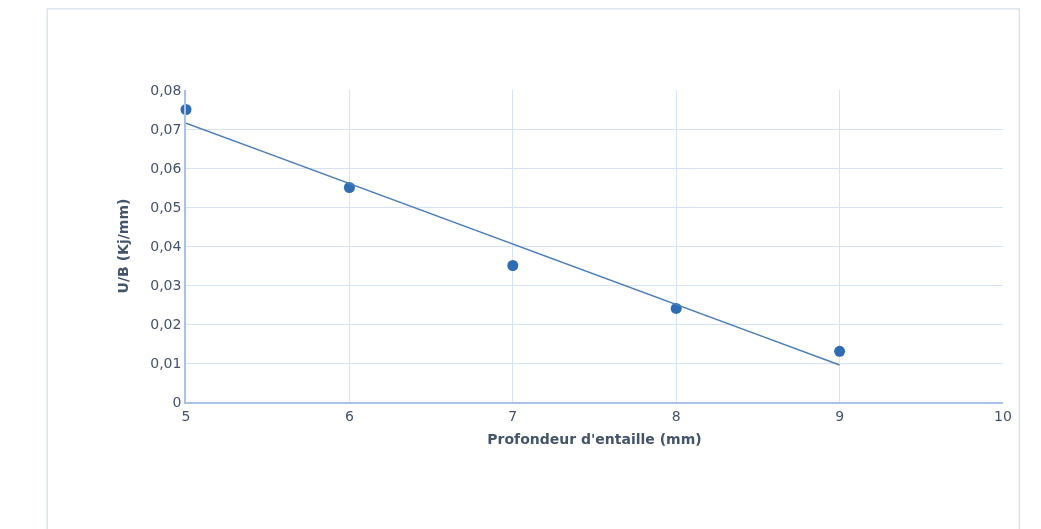 This screenshot has height=529, width=1041. What do you see at coordinates (594, 439) in the screenshot?
I see `x-axis-title: Profondeur d'entaille (mm)` at bounding box center [594, 439].